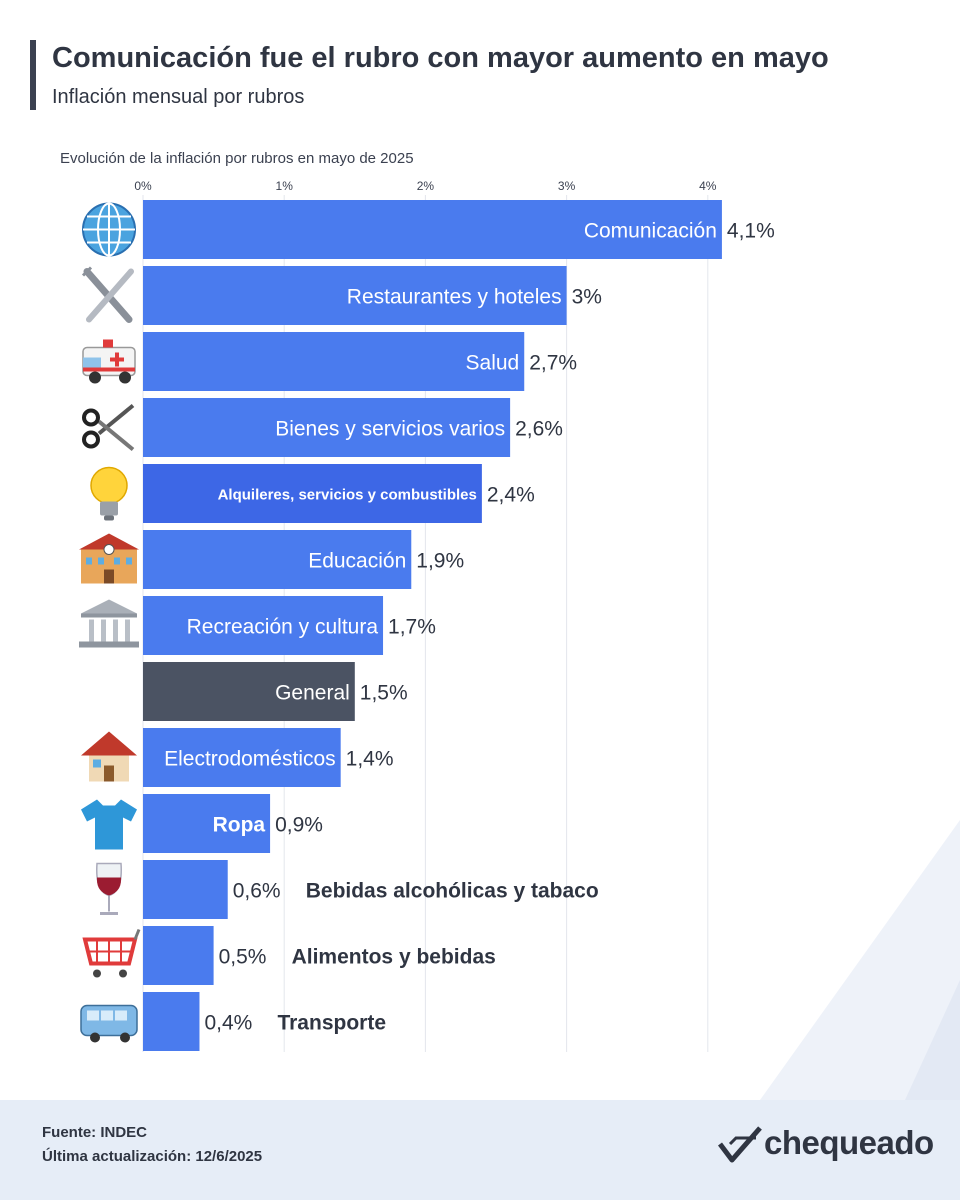  Describe the element at coordinates (285, 186) in the screenshot. I see `x-tick-label: 1%` at that location.